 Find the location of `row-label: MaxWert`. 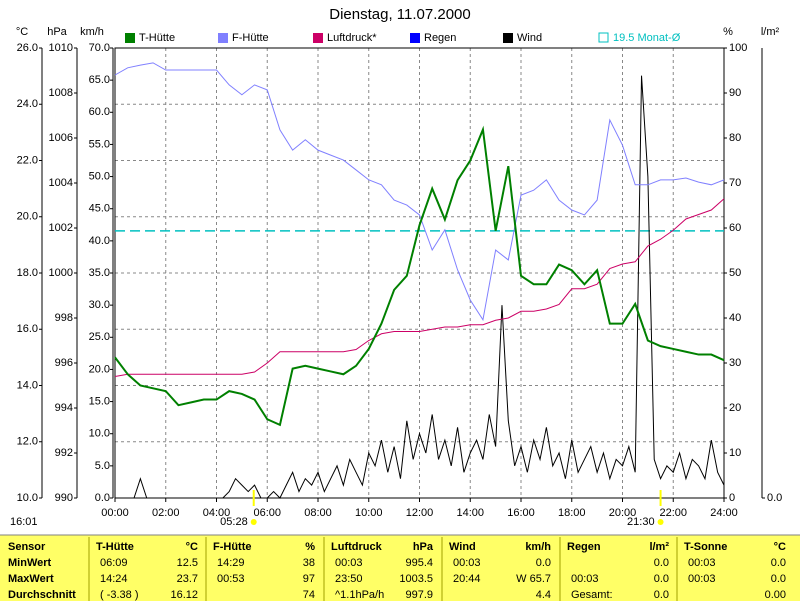

row-label: MaxWert is located at coordinates (31, 579).